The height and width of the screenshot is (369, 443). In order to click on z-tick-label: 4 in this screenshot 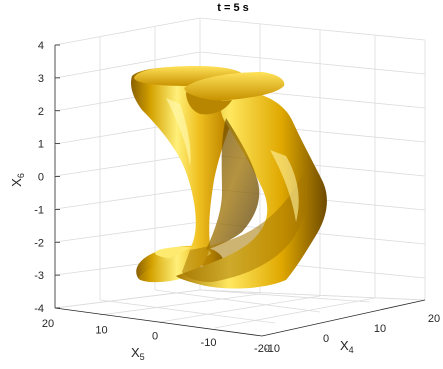, I will do `click(41, 46)`.